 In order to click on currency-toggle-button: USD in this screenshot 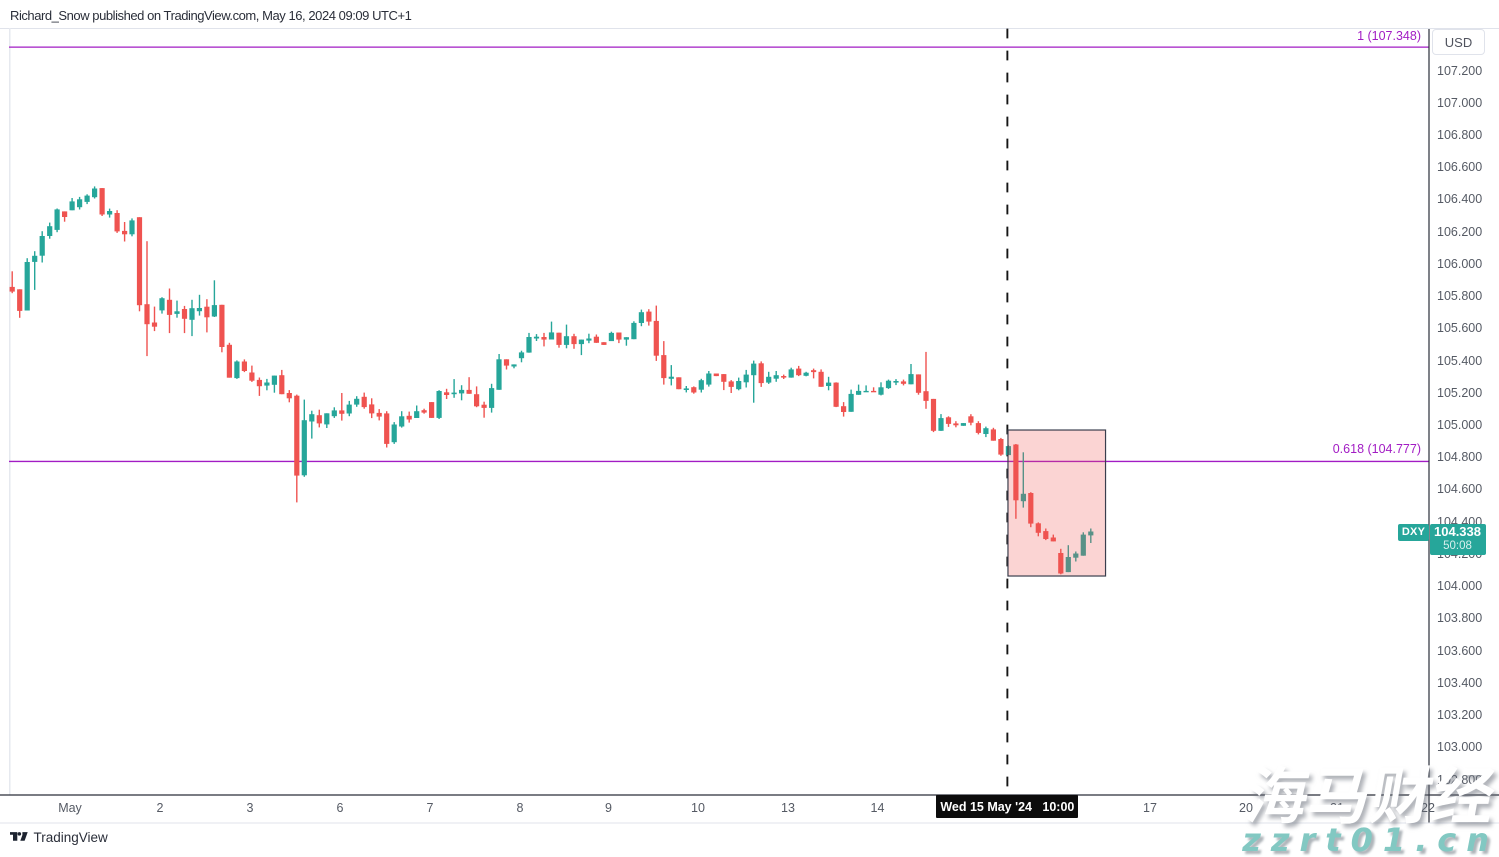, I will do `click(1458, 42)`.